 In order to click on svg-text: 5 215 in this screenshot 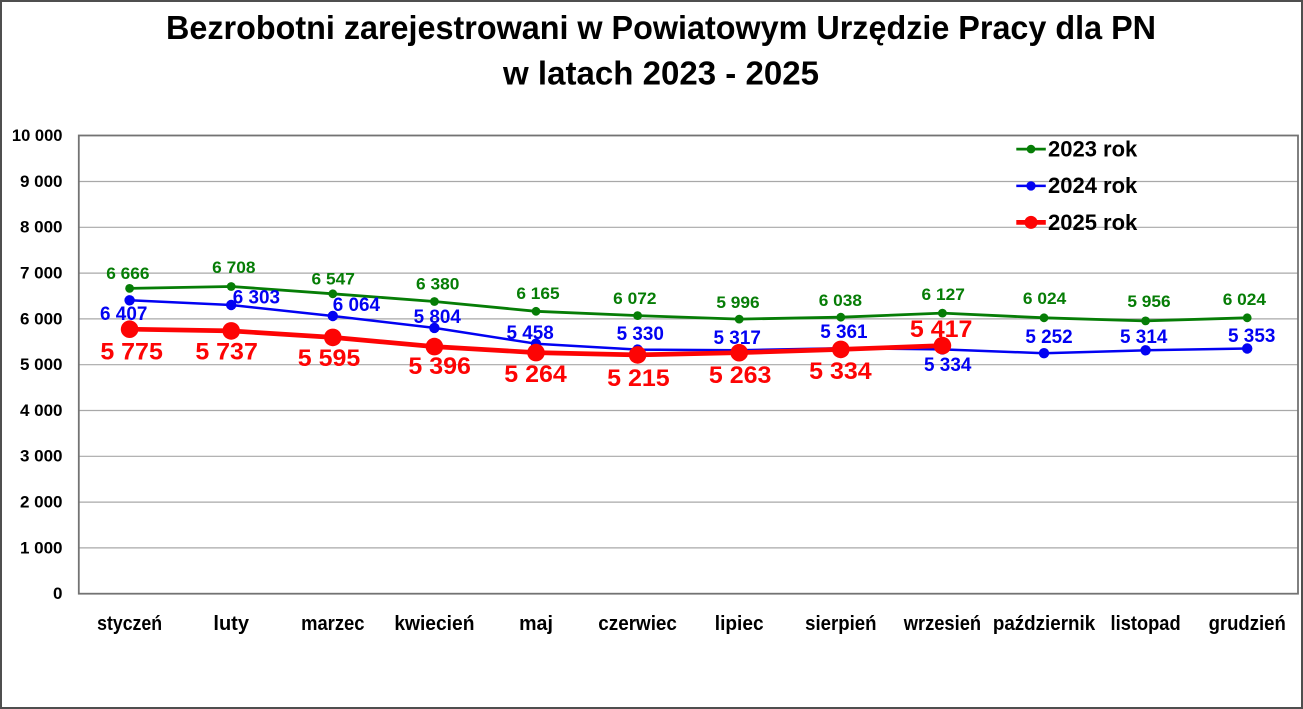, I will do `click(638, 378)`.